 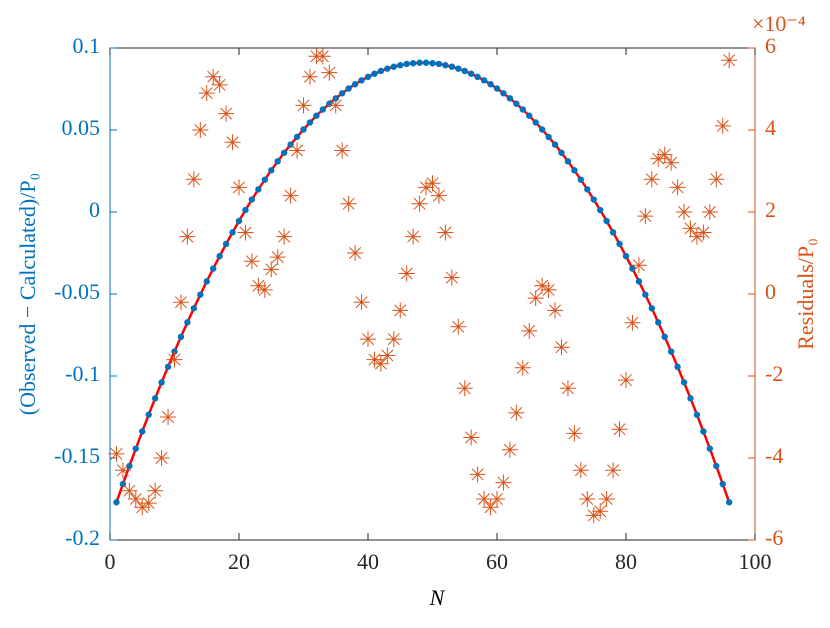 I want to click on x-tick-label: 40, so click(x=368, y=561).